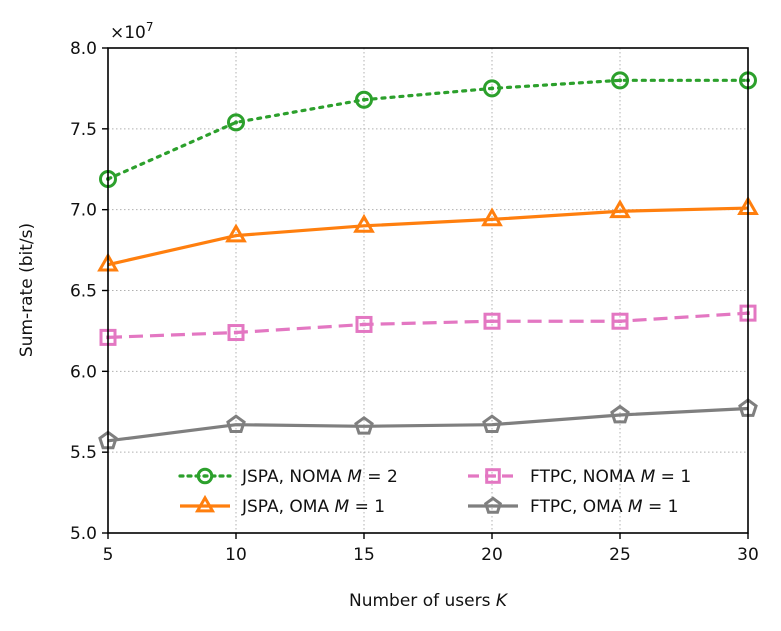 The image size is (781, 631). I want to click on legend-entry: FTPC, NOMA M = 1, so click(579, 477).